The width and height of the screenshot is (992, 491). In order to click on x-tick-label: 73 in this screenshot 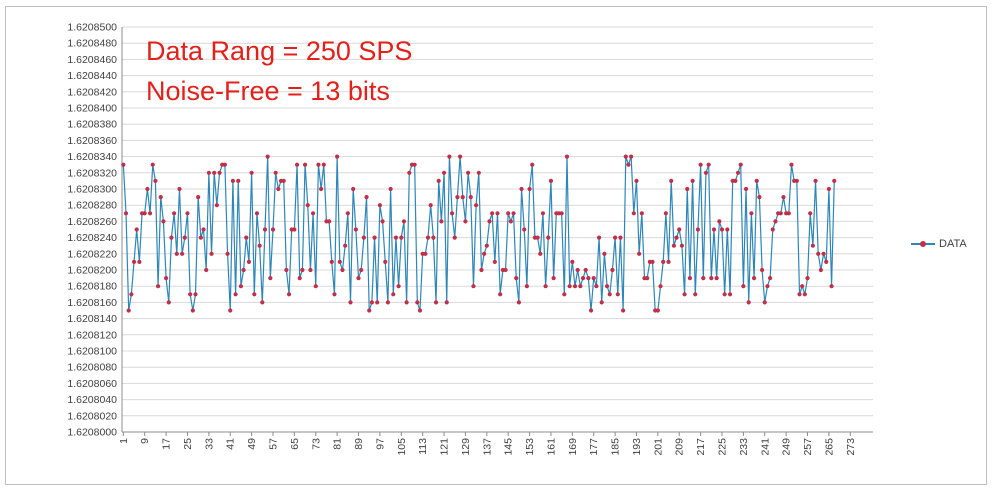, I will do `click(316, 444)`.